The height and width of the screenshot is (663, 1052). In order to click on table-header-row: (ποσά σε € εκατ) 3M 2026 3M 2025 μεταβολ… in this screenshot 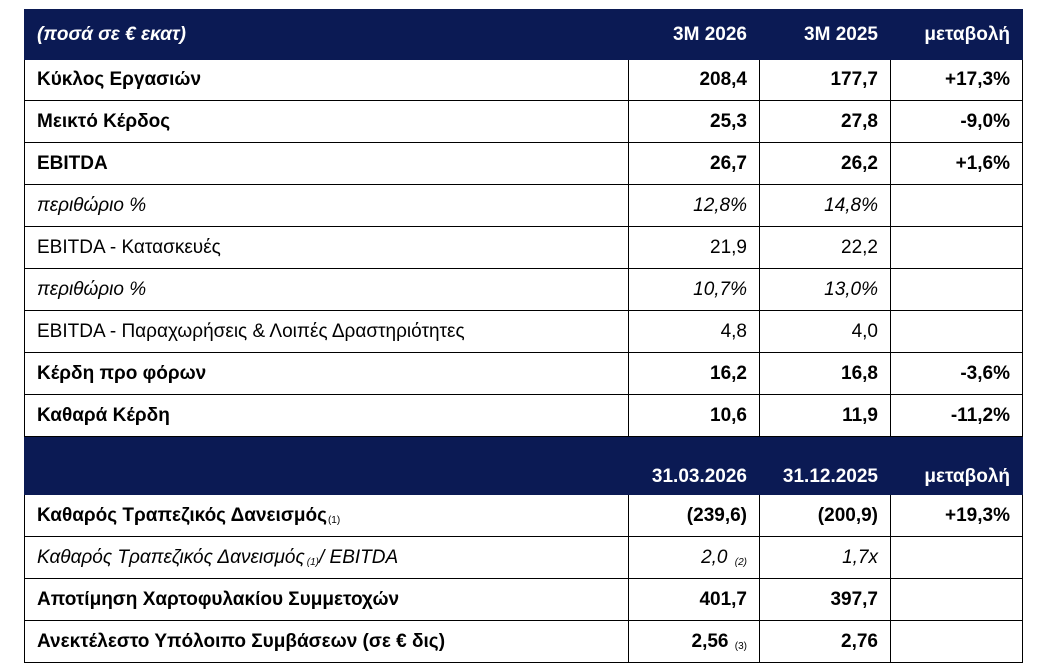, I will do `click(523, 34)`.